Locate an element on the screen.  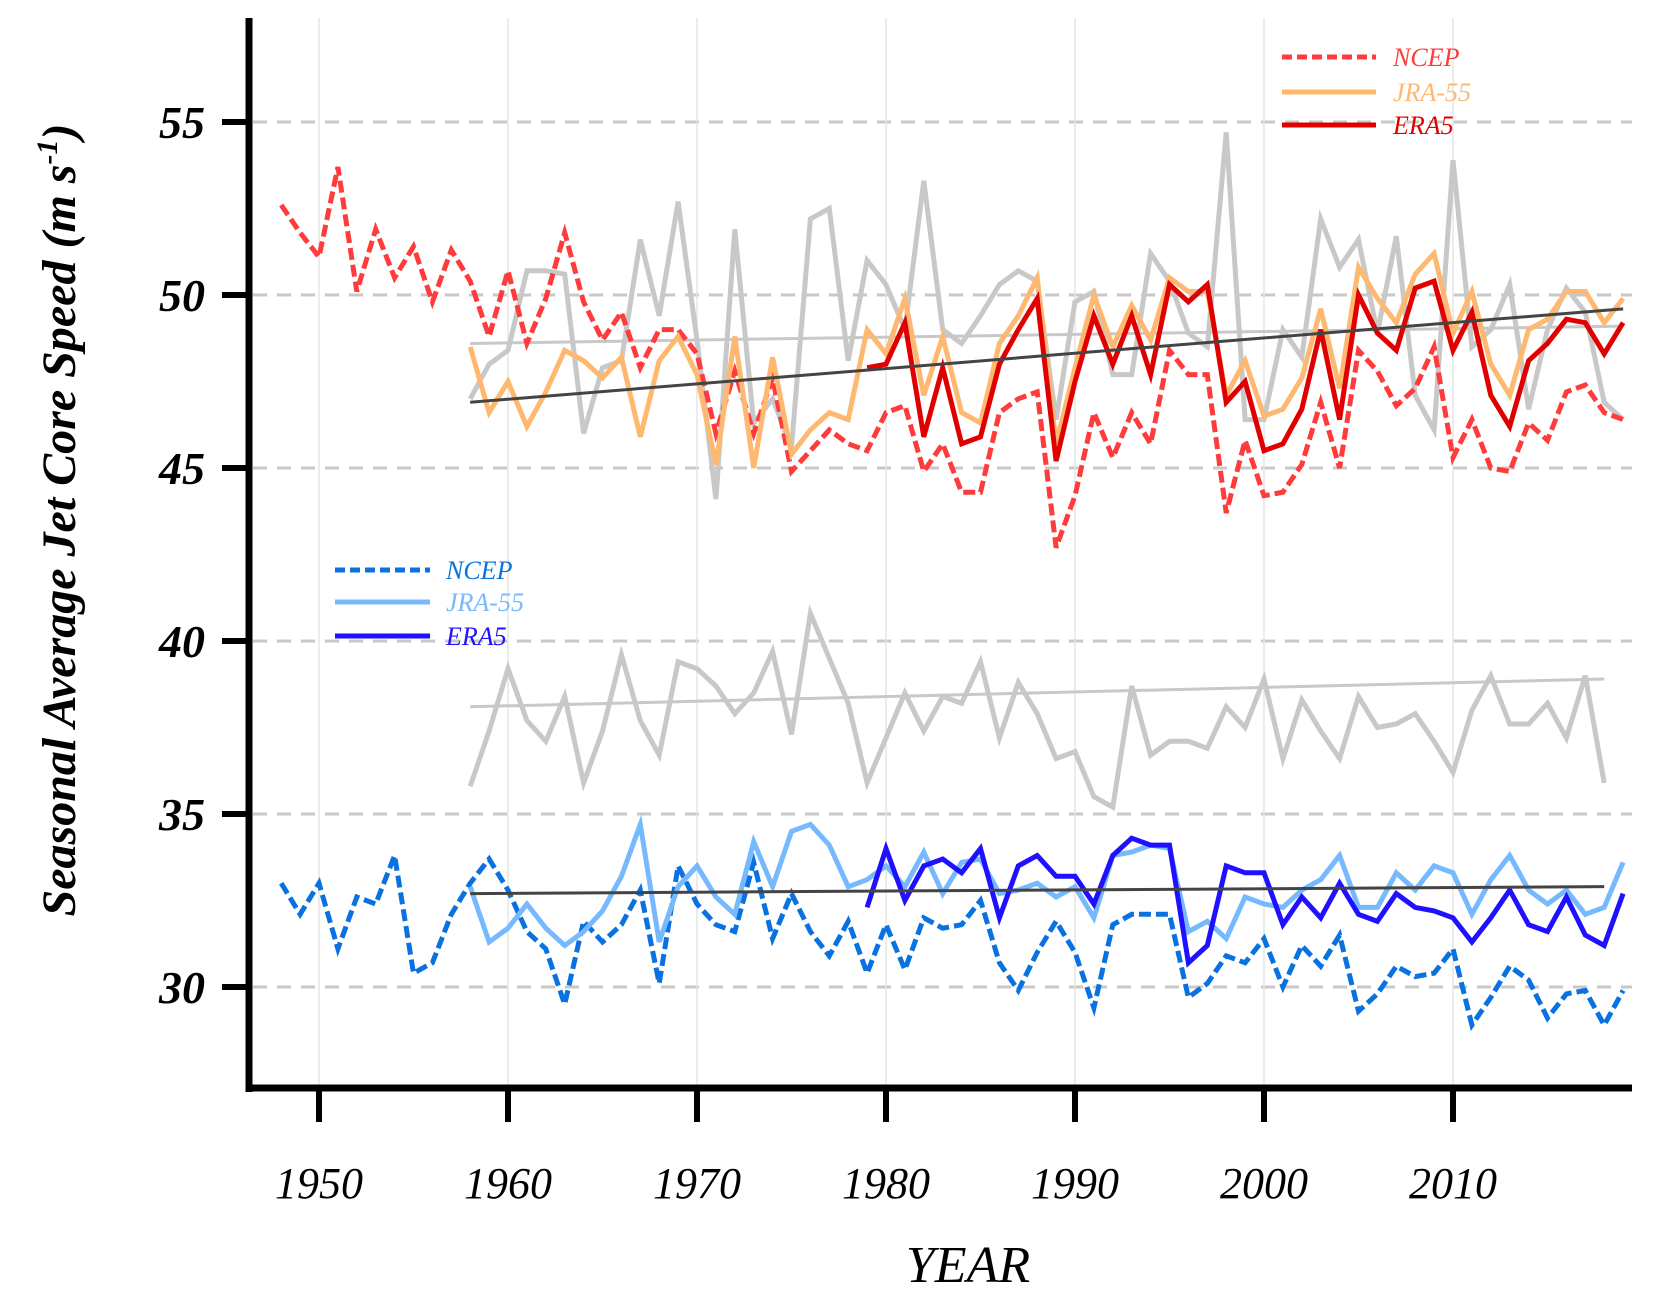
y-axis-title-main: Seasonal Average Jet Core Speed (m s is located at coordinates (59, 541).